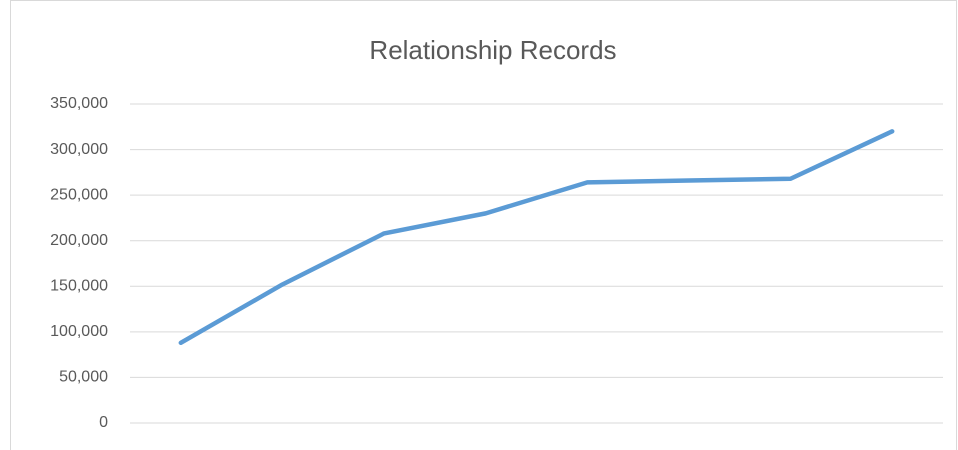 This screenshot has width=958, height=450. I want to click on y-tick-label: 350,000, so click(79, 103).